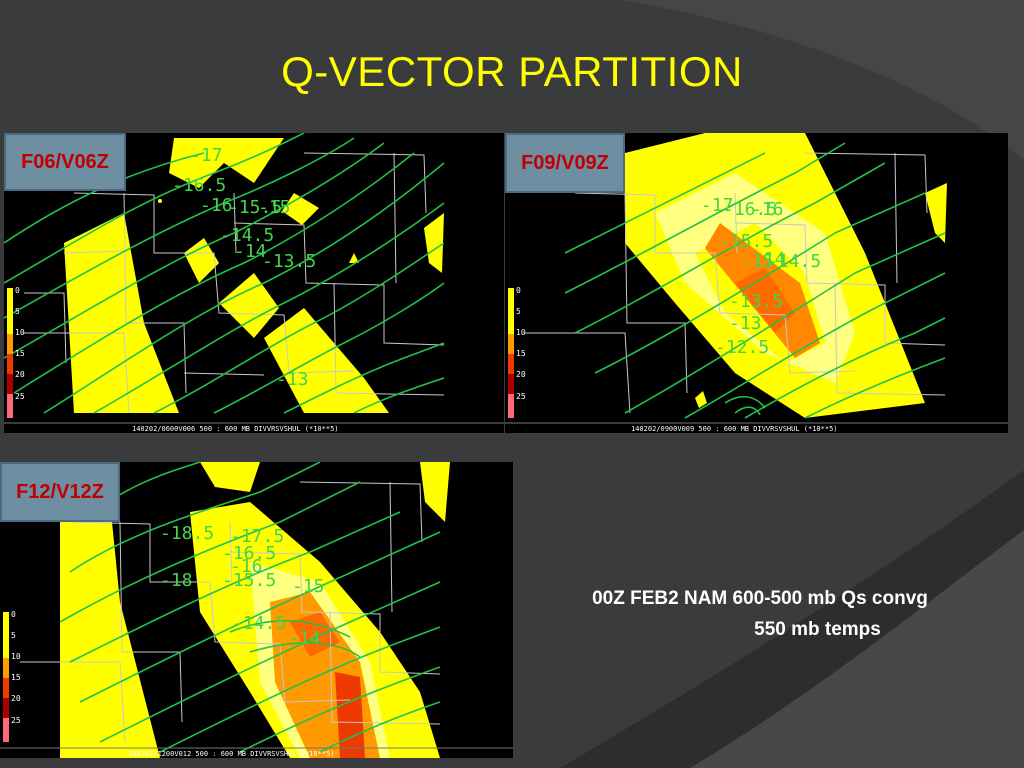 Image resolution: width=1024 pixels, height=768 pixels. What do you see at coordinates (65, 162) in the screenshot?
I see `panel-label-f06: F06/V06Z` at bounding box center [65, 162].